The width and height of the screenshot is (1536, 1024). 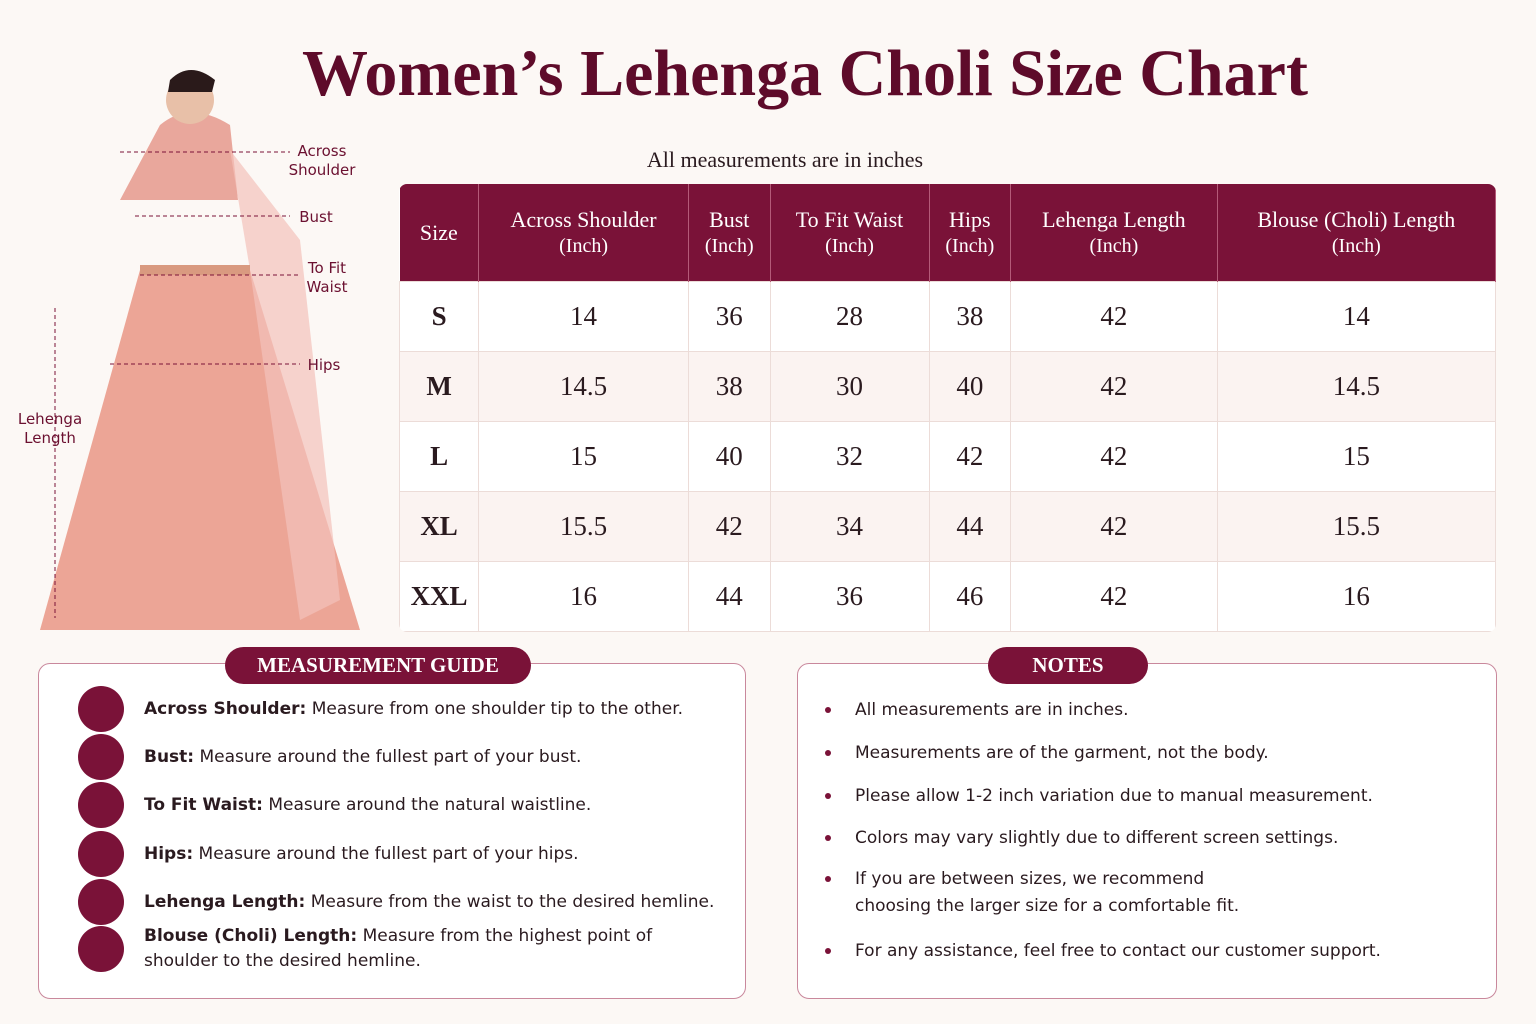 I want to click on title: Women’s Lehenga Choli Size Chart, so click(x=805, y=73).